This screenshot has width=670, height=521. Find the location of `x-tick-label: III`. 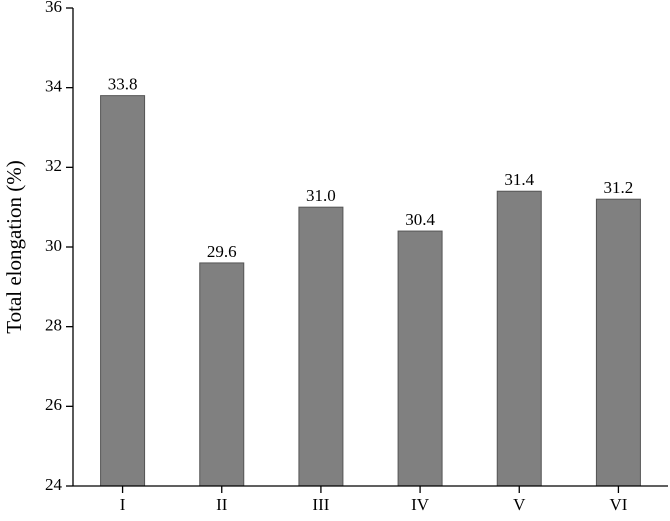

x-tick-label: III is located at coordinates (320, 504).